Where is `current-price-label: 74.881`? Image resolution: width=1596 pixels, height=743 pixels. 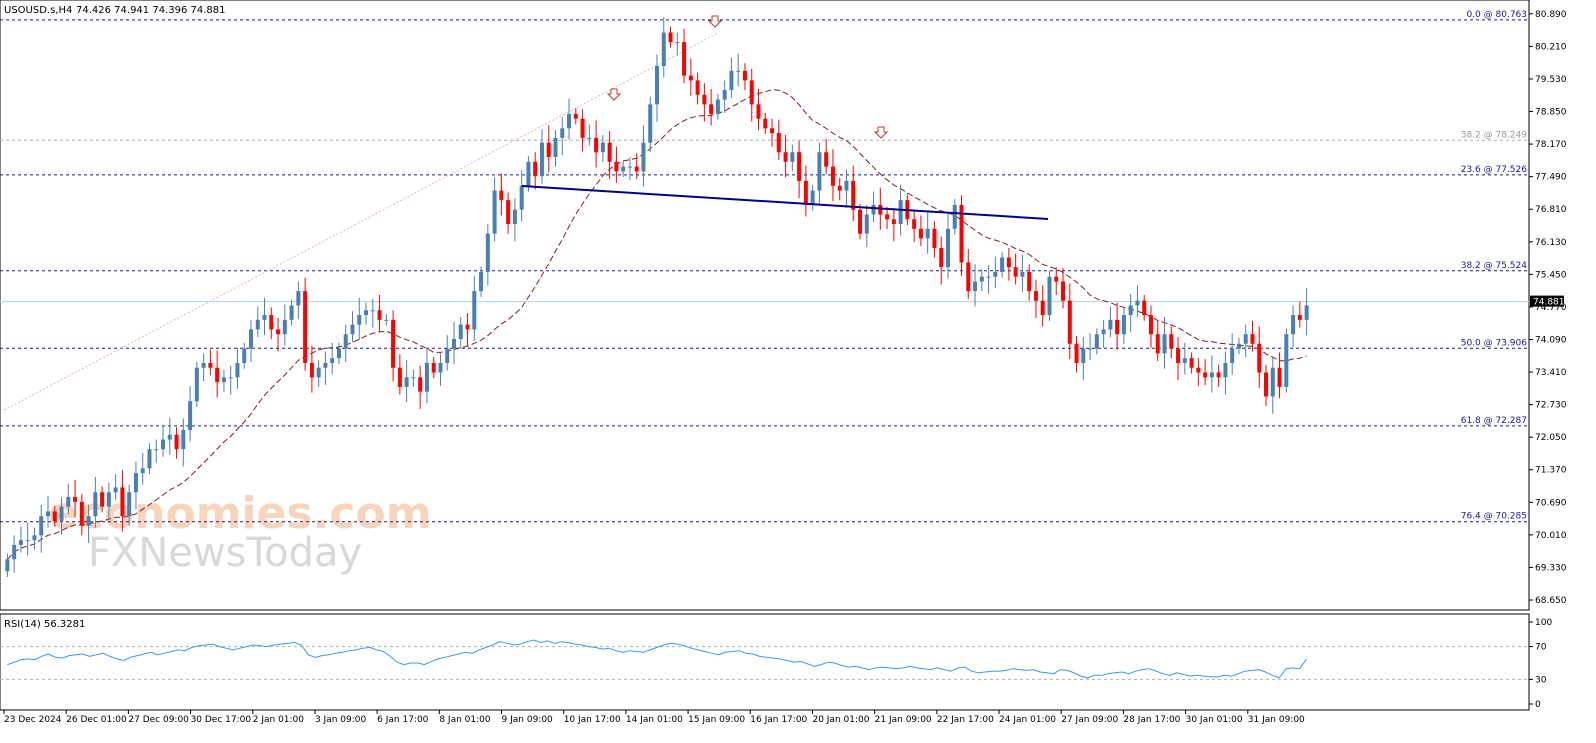
current-price-label: 74.881 is located at coordinates (1549, 303).